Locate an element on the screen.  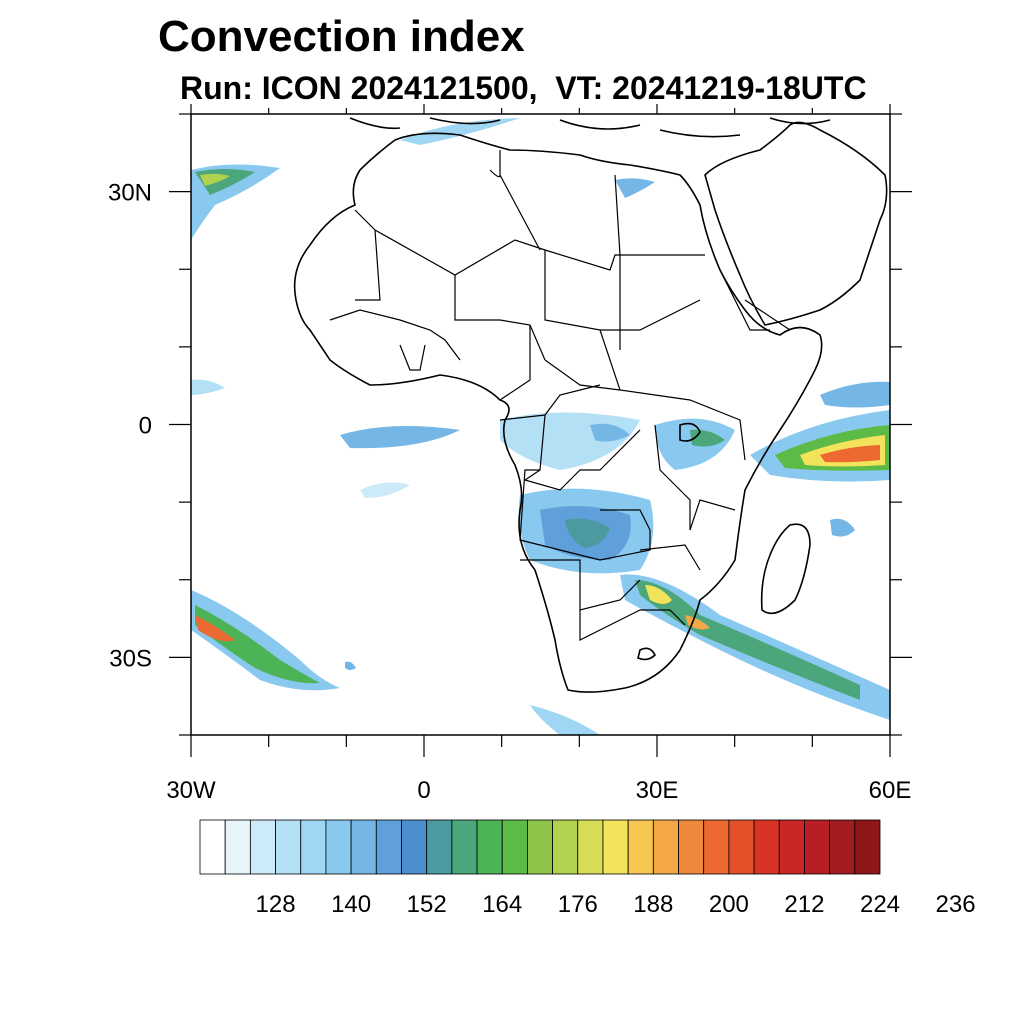
lon-tick-label: 30W is located at coordinates (191, 790).